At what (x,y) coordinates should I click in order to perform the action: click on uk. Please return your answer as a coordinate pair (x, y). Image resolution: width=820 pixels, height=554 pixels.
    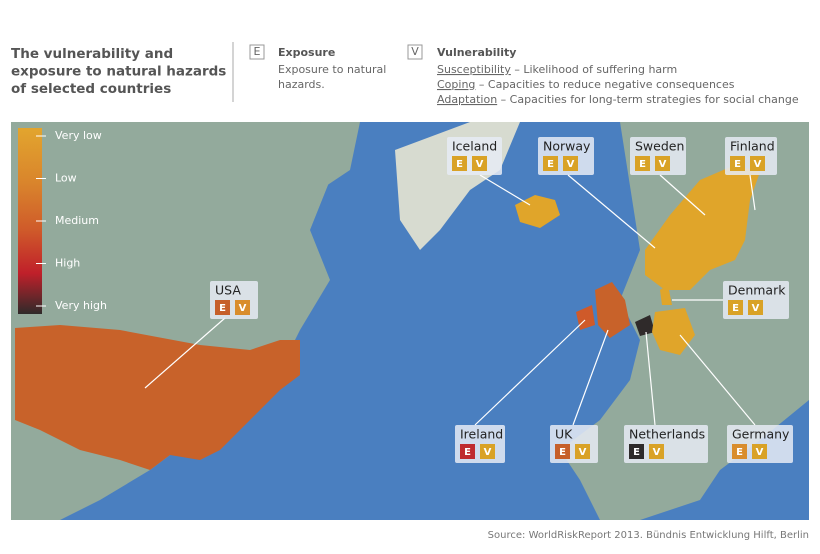
    Looking at the image, I should click on (612, 310).